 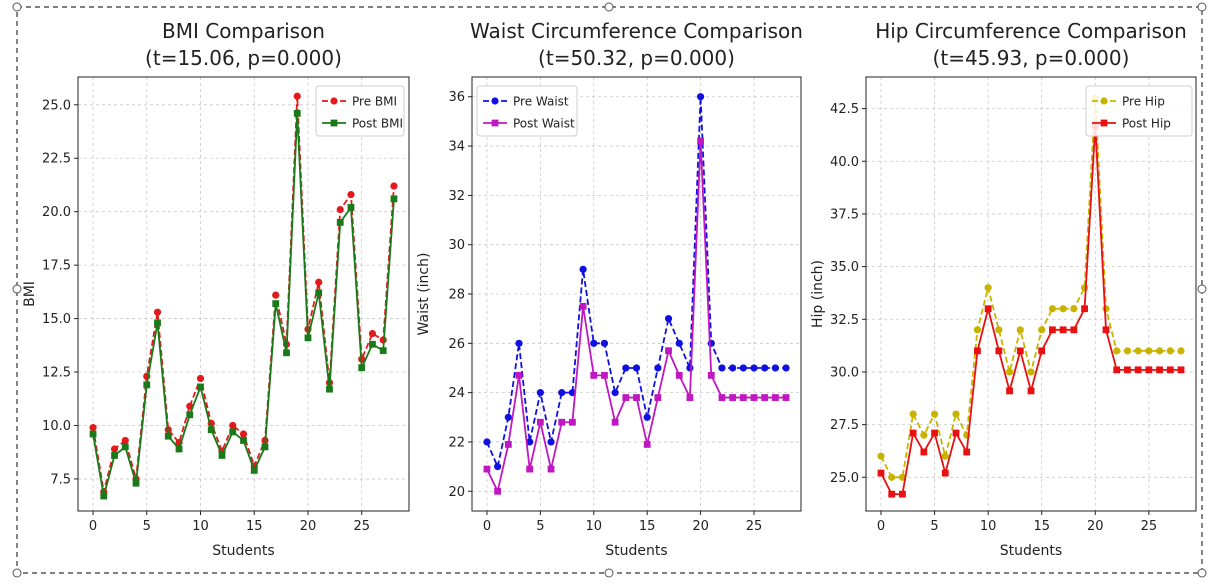 I want to click on x-axis-label: Students, so click(x=243, y=551).